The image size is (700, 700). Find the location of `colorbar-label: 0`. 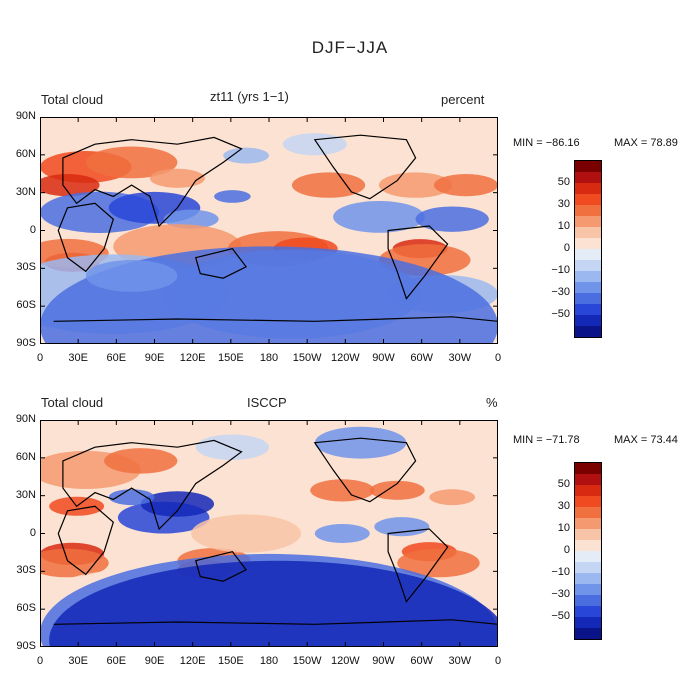

colorbar-label: 0 is located at coordinates (566, 550).